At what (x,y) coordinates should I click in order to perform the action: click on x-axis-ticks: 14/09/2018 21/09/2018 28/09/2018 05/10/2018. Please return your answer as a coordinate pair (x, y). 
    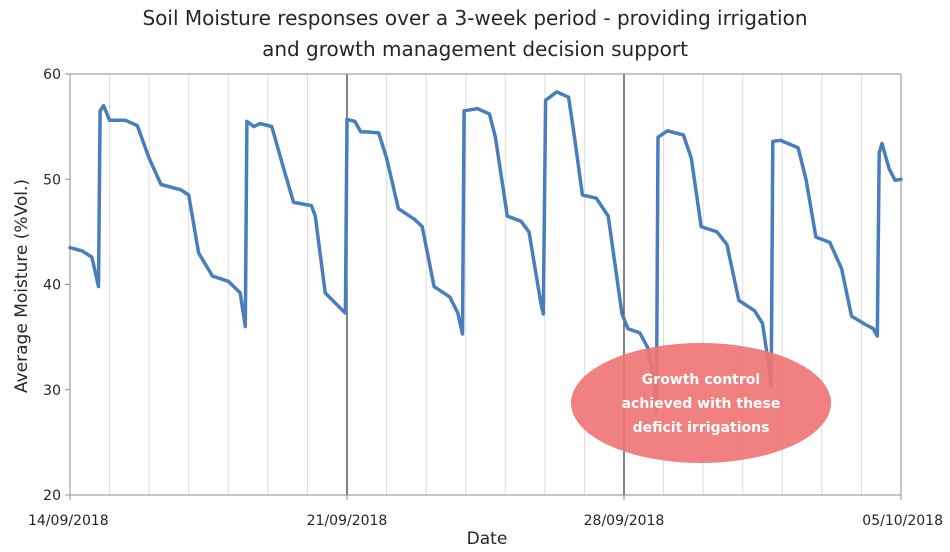
    Looking at the image, I should click on (485, 512).